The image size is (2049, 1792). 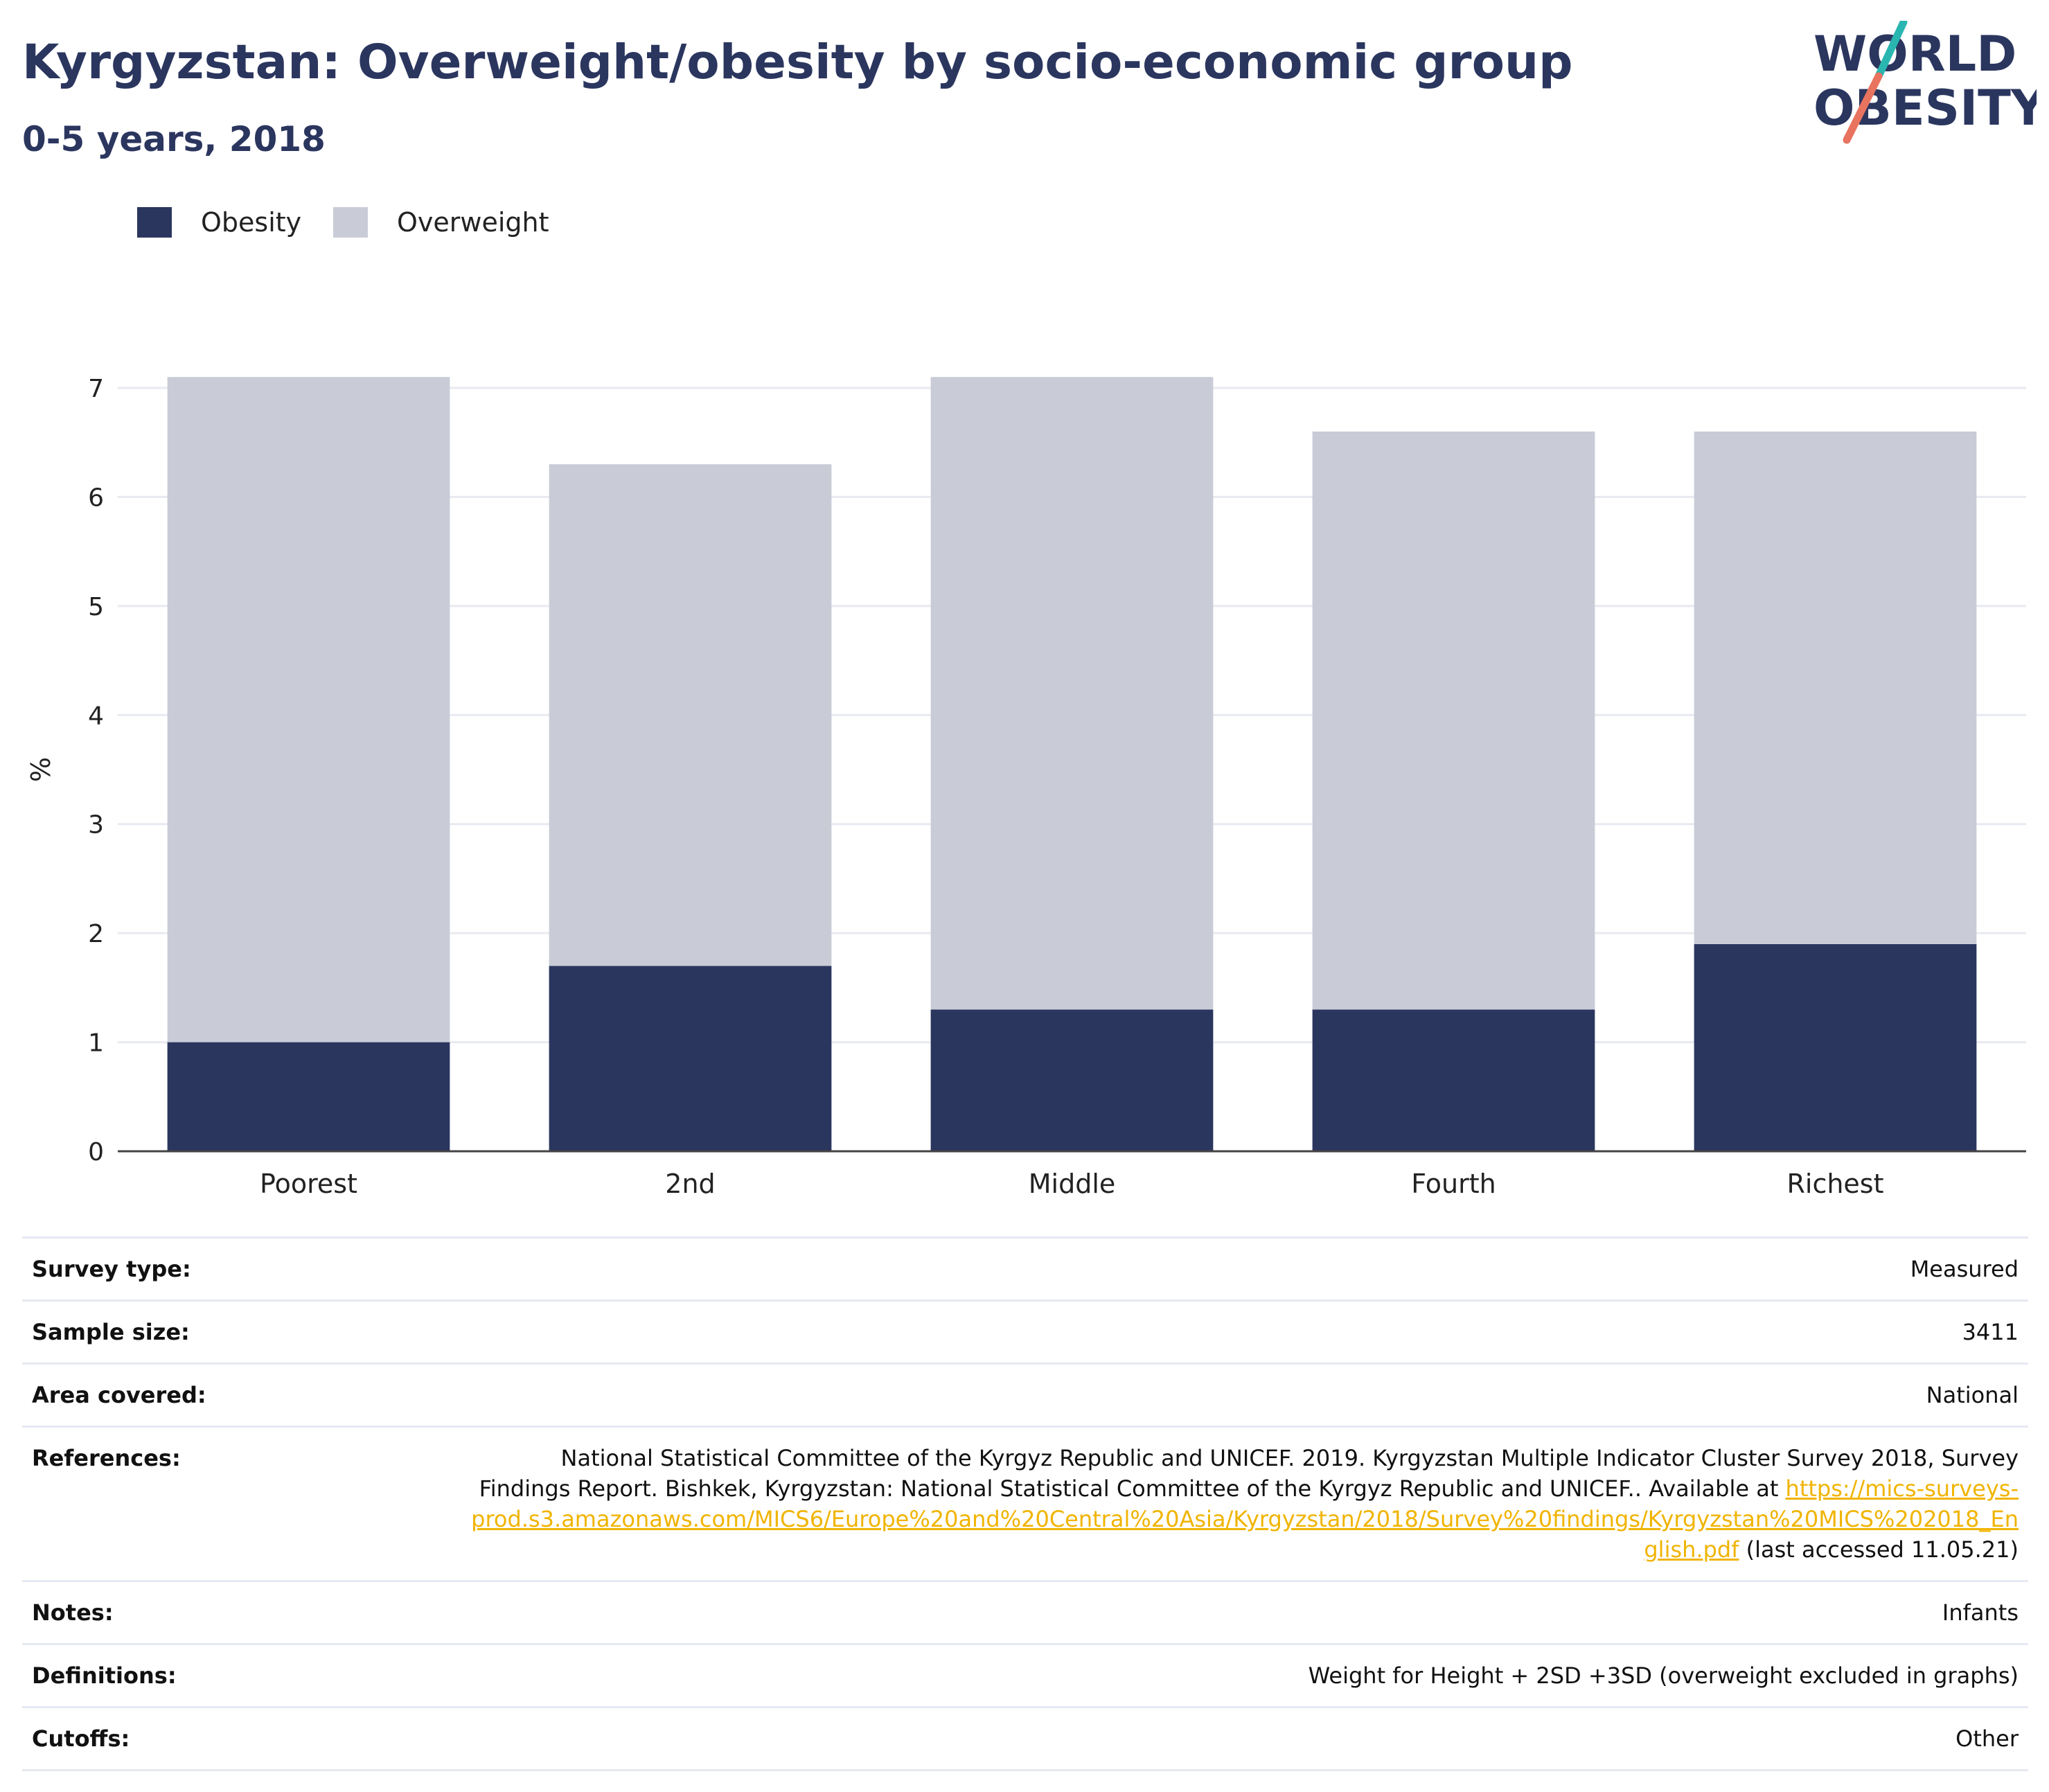 I want to click on x-tick-label: Poorest, so click(x=309, y=1184).